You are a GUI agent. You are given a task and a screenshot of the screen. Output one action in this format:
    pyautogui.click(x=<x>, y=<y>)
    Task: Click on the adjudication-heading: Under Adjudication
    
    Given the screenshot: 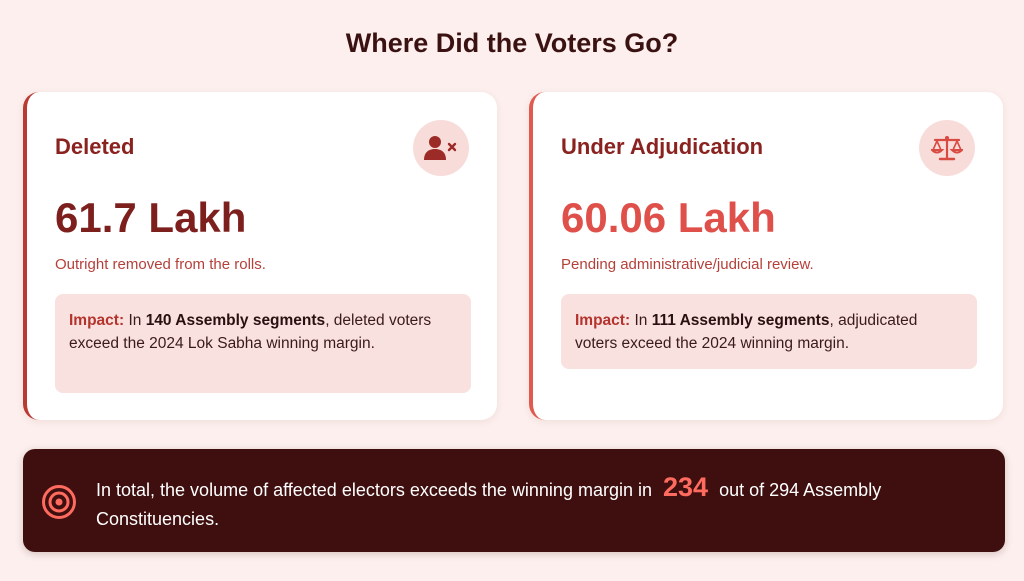 What is the action you would take?
    pyautogui.click(x=662, y=146)
    